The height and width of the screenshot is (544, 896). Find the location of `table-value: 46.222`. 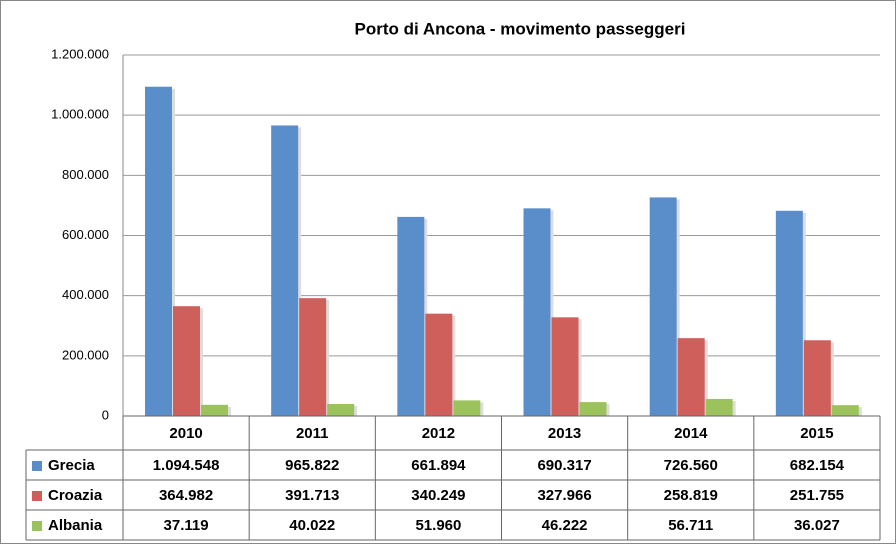

table-value: 46.222 is located at coordinates (565, 525).